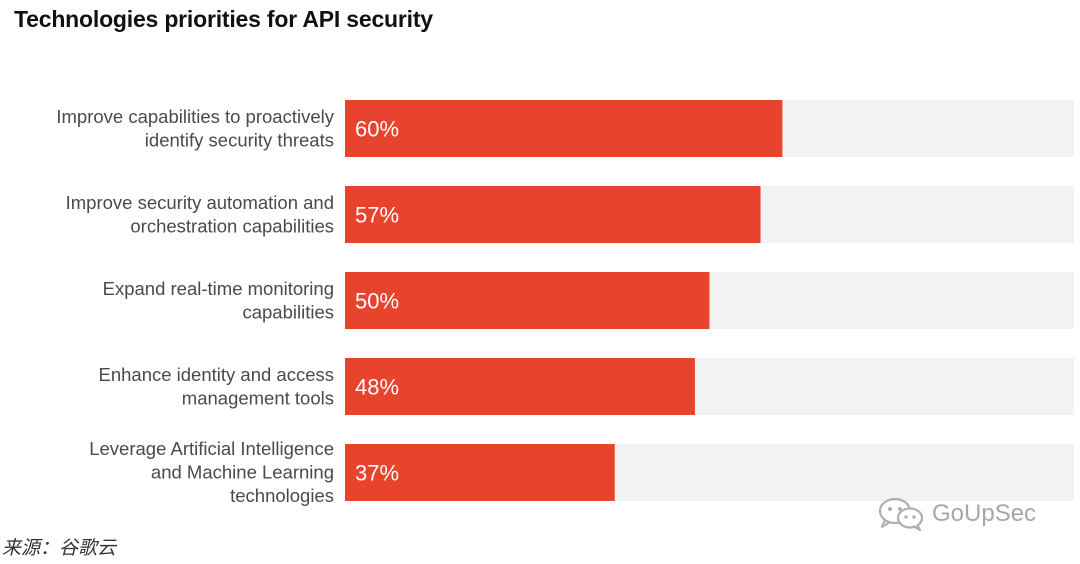  Describe the element at coordinates (258, 397) in the screenshot. I see `category-label-line: management tools` at that location.